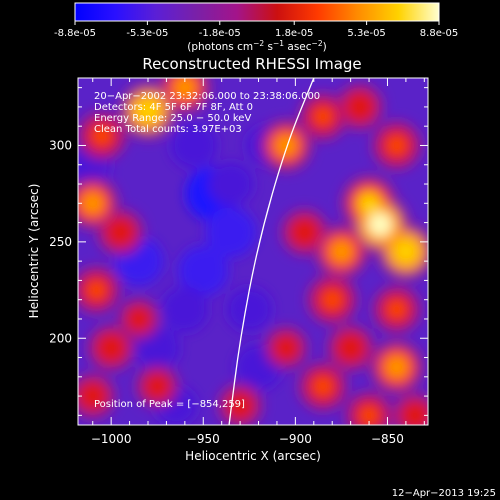 The width and height of the screenshot is (500, 500). What do you see at coordinates (257, 12) in the screenshot?
I see `colorbar-strip` at bounding box center [257, 12].